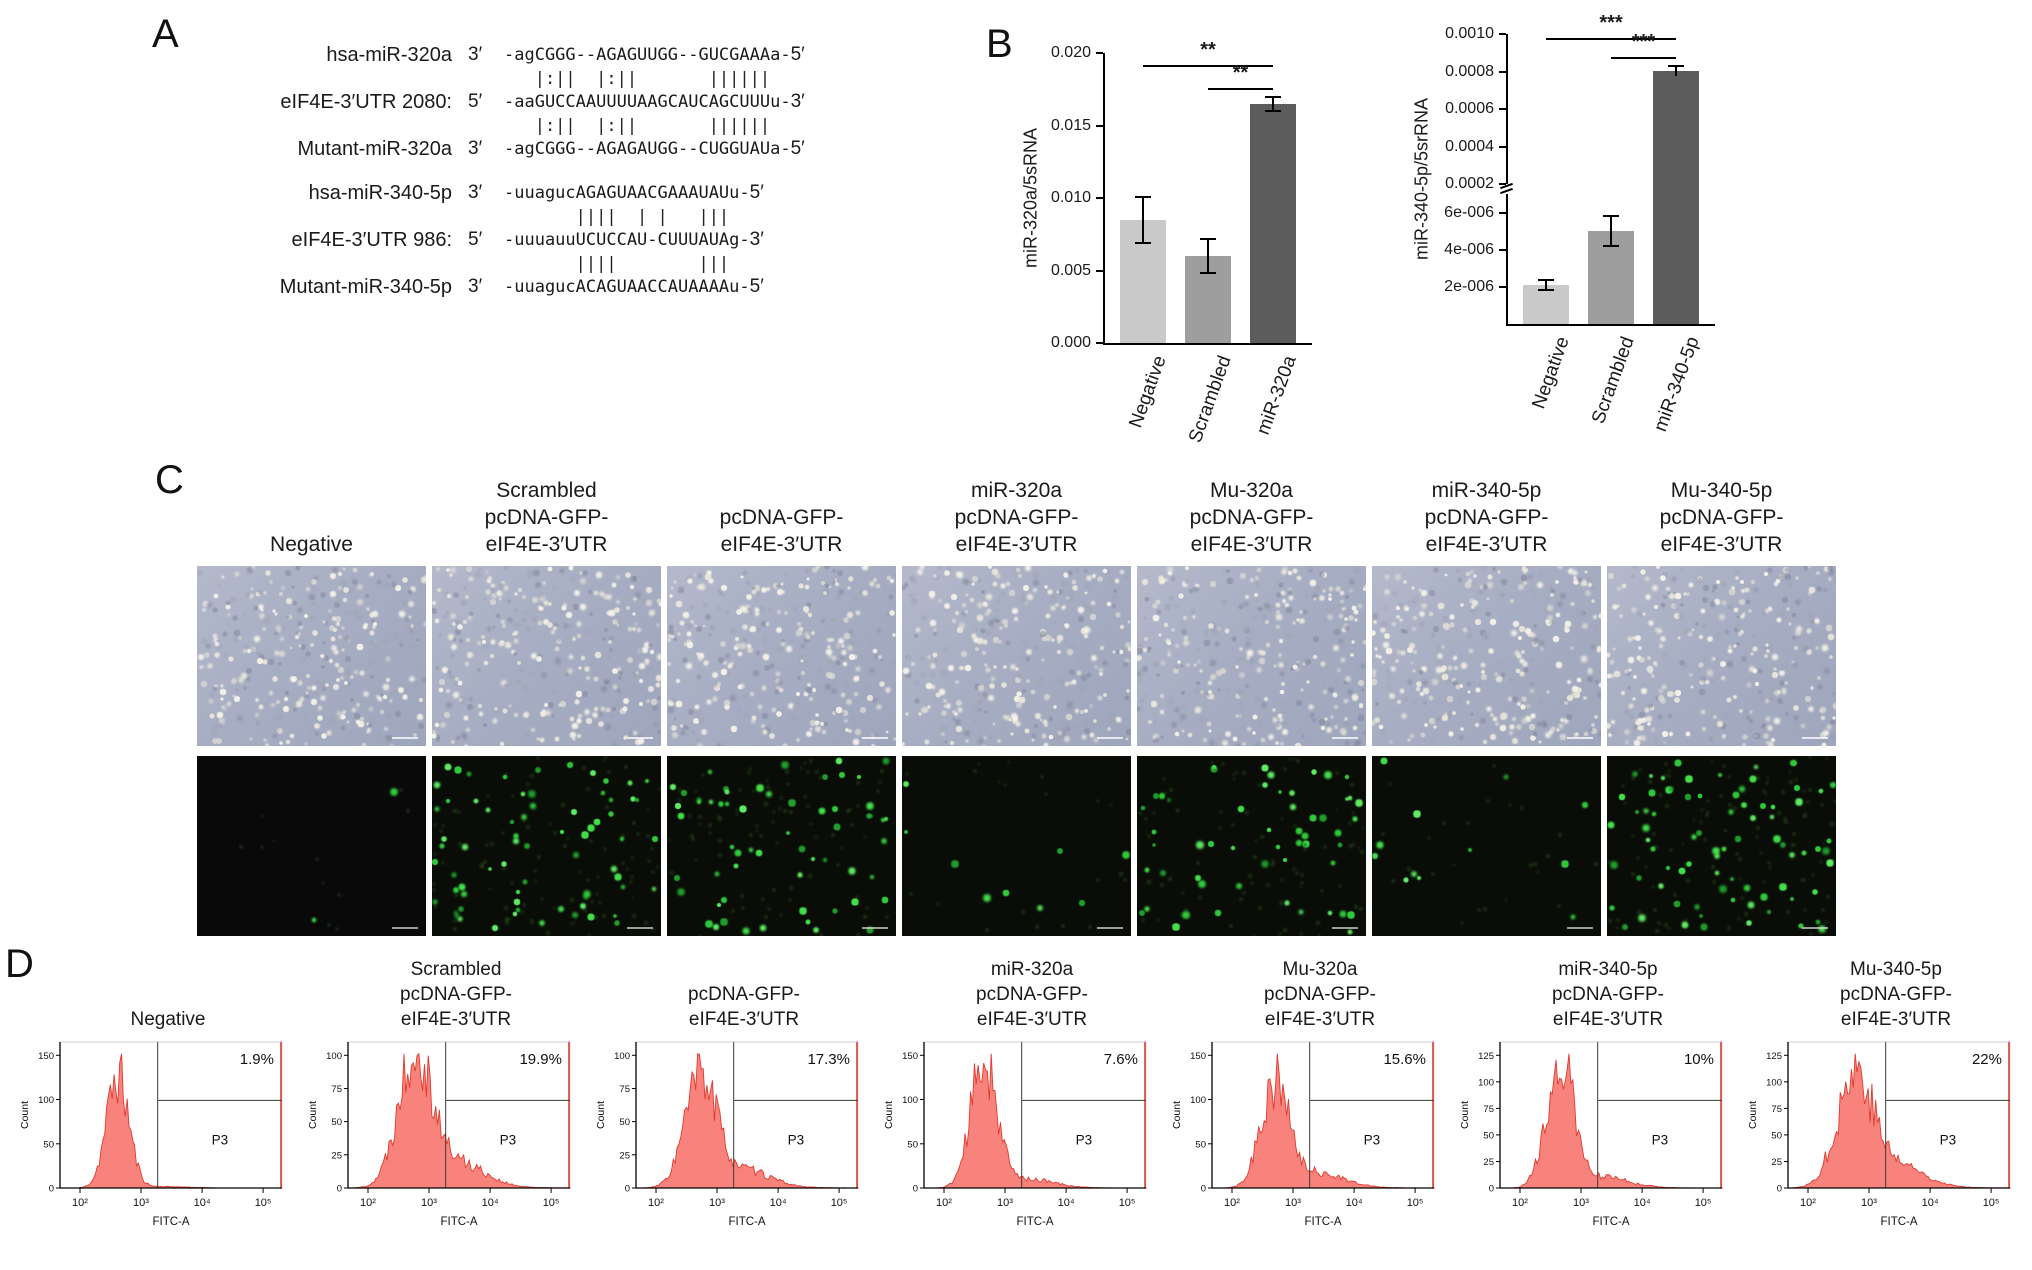 This screenshot has height=1270, width=2032. What do you see at coordinates (1208, 65) in the screenshot?
I see `significance-line` at bounding box center [1208, 65].